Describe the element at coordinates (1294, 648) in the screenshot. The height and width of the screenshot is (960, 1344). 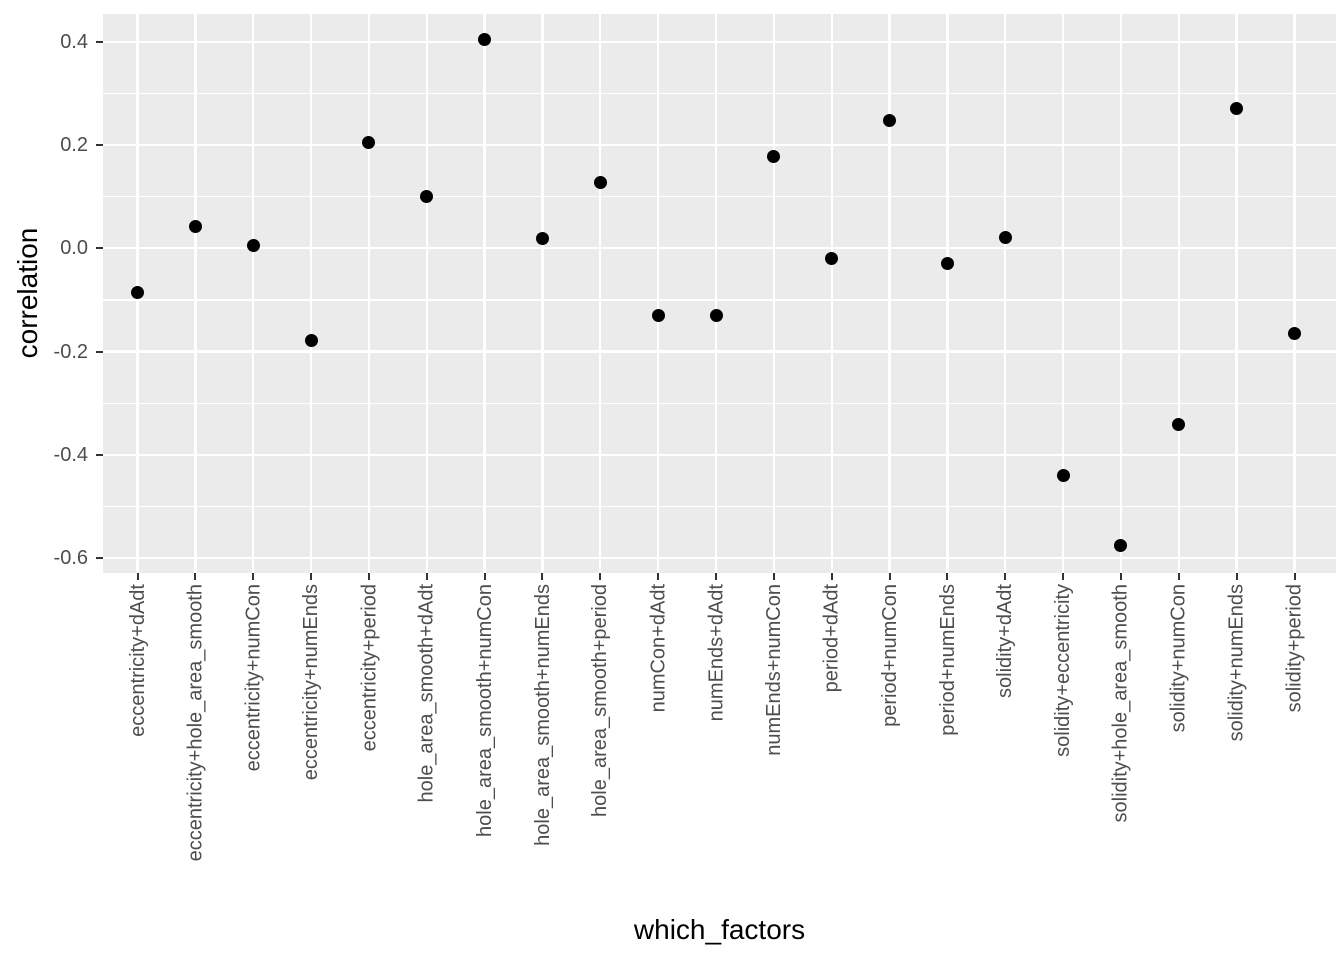
I see `x-tick-label: solidity+period` at that location.